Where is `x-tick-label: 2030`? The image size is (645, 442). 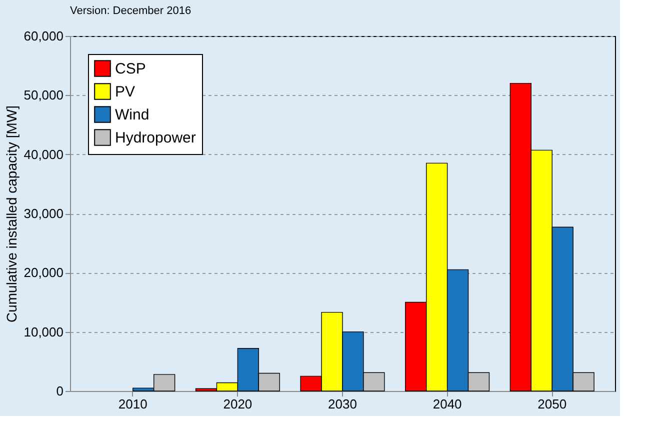 x-tick-label: 2030 is located at coordinates (342, 404).